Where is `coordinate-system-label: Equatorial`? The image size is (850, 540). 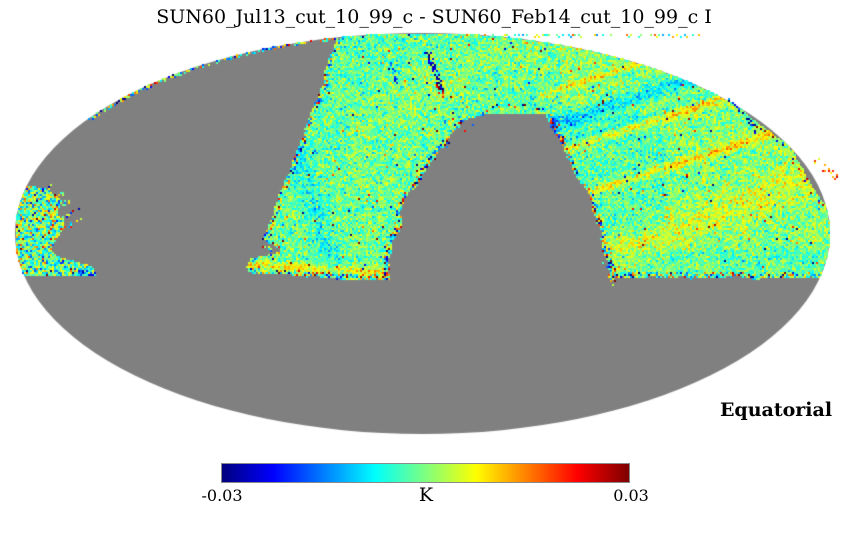 coordinate-system-label: Equatorial is located at coordinates (776, 410).